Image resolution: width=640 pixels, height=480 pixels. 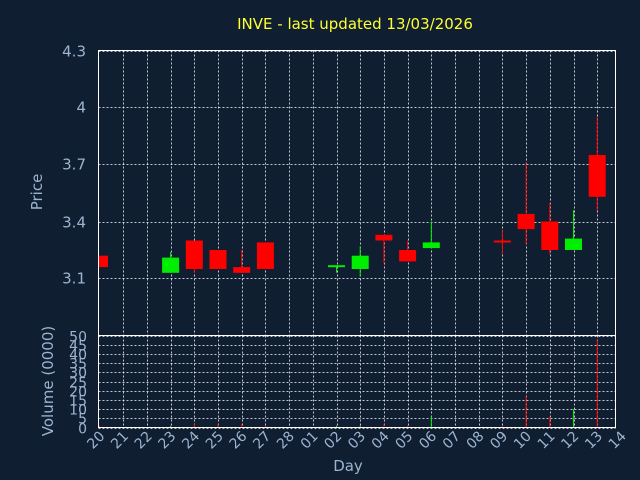 What do you see at coordinates (82, 430) in the screenshot?
I see `volume-tick-label: 0` at bounding box center [82, 430].